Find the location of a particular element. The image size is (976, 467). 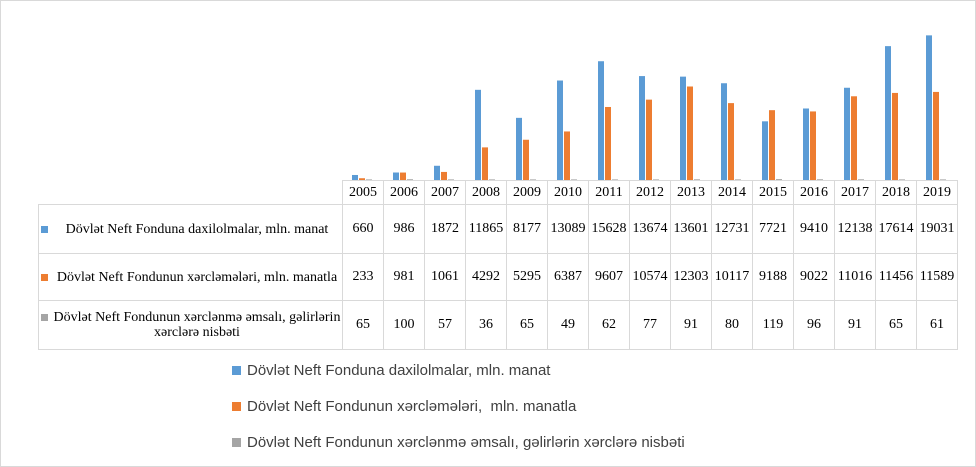

table-cell: 9607 is located at coordinates (609, 277).